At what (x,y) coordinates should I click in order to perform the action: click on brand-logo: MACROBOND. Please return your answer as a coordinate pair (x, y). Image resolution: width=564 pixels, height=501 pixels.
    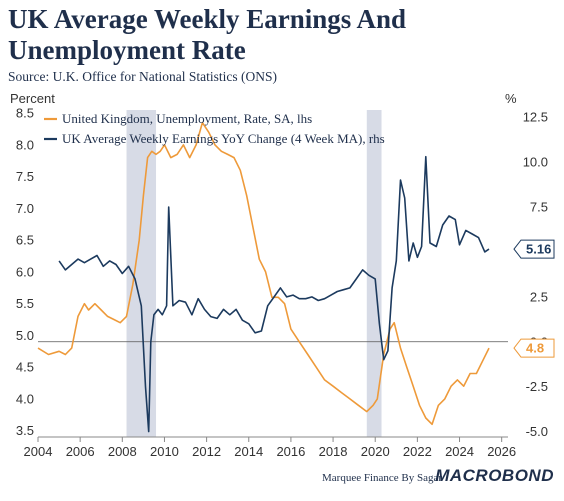
    Looking at the image, I should click on (494, 475).